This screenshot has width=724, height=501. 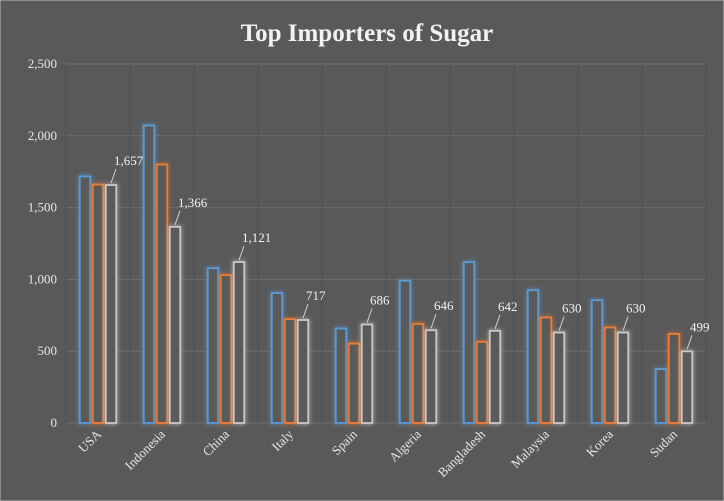 I want to click on bar-usa-s2, so click(x=98, y=303).